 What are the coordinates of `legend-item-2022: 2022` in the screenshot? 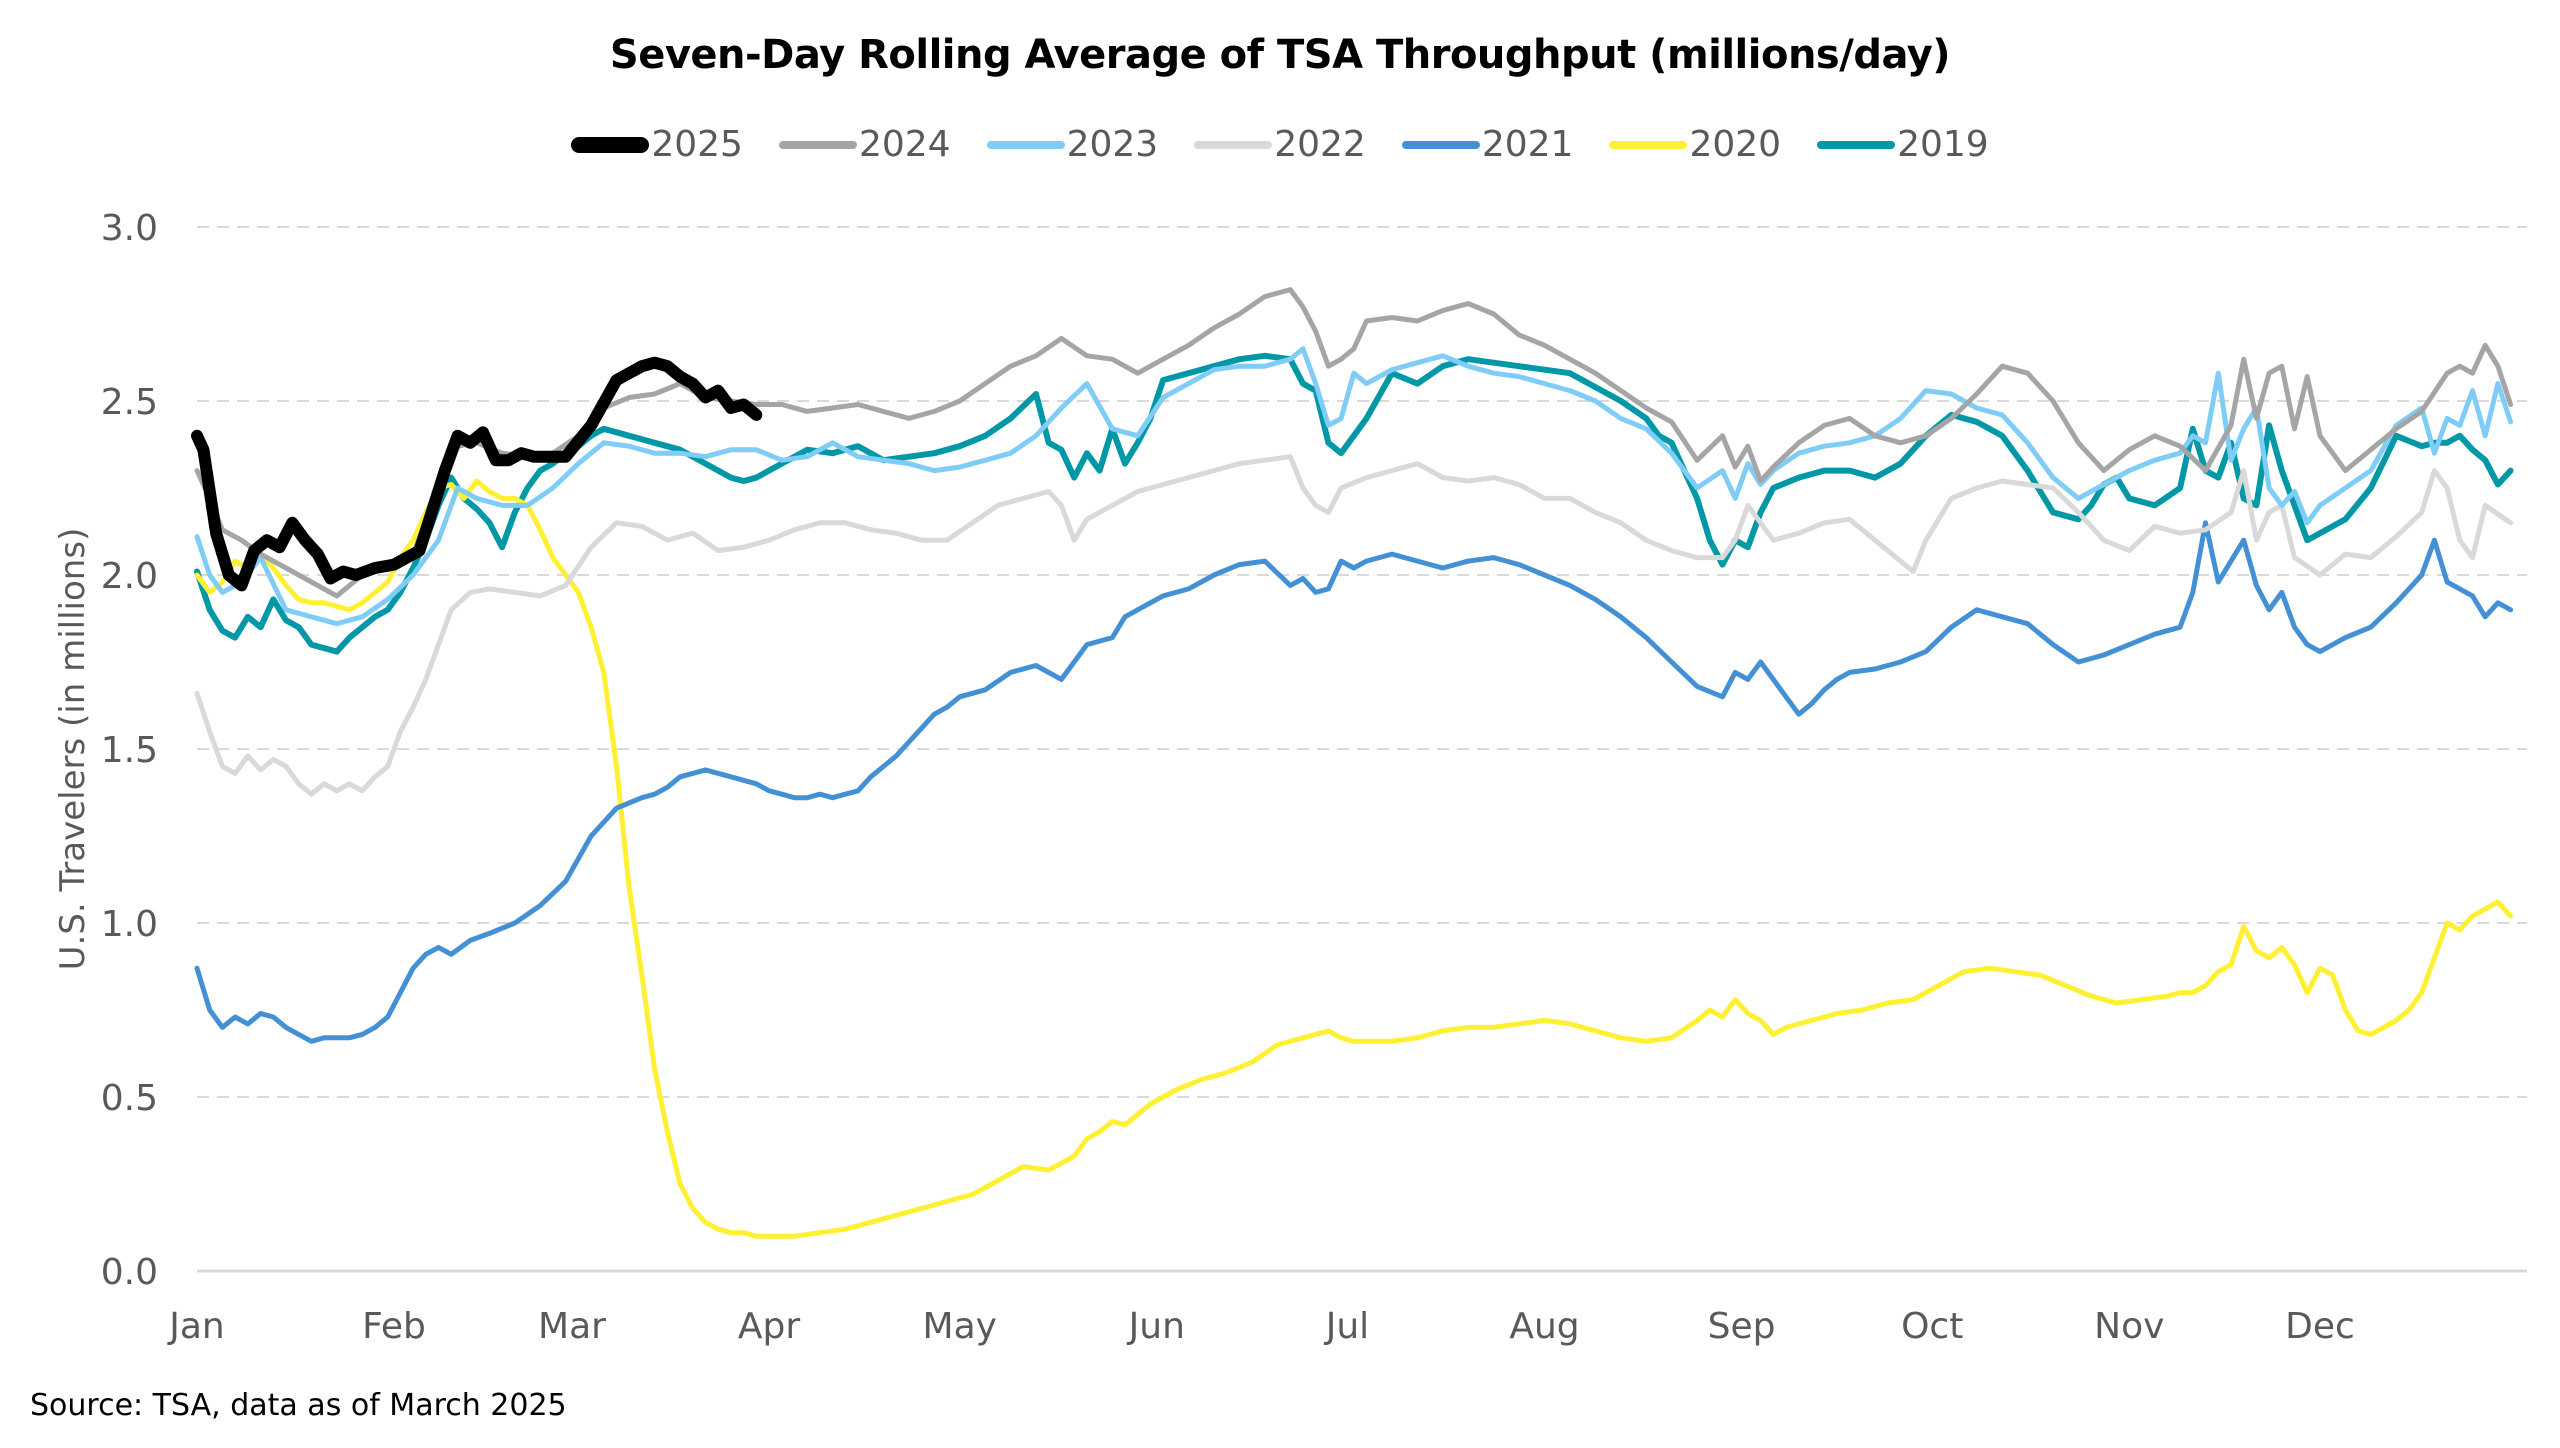 It's located at (1280, 144).